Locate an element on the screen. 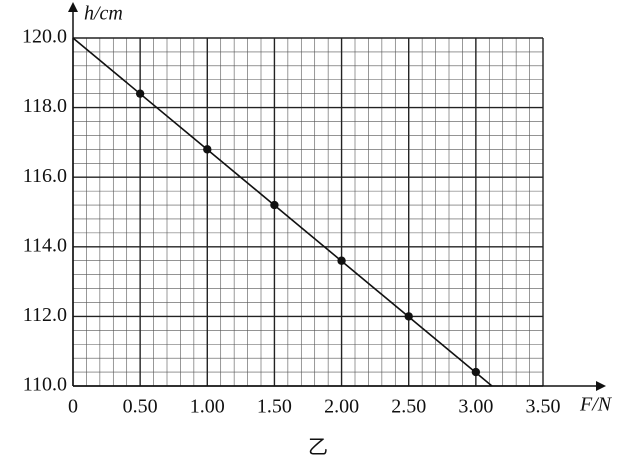 The image size is (630, 467). y-tick-label: 120.0 is located at coordinates (44, 37).